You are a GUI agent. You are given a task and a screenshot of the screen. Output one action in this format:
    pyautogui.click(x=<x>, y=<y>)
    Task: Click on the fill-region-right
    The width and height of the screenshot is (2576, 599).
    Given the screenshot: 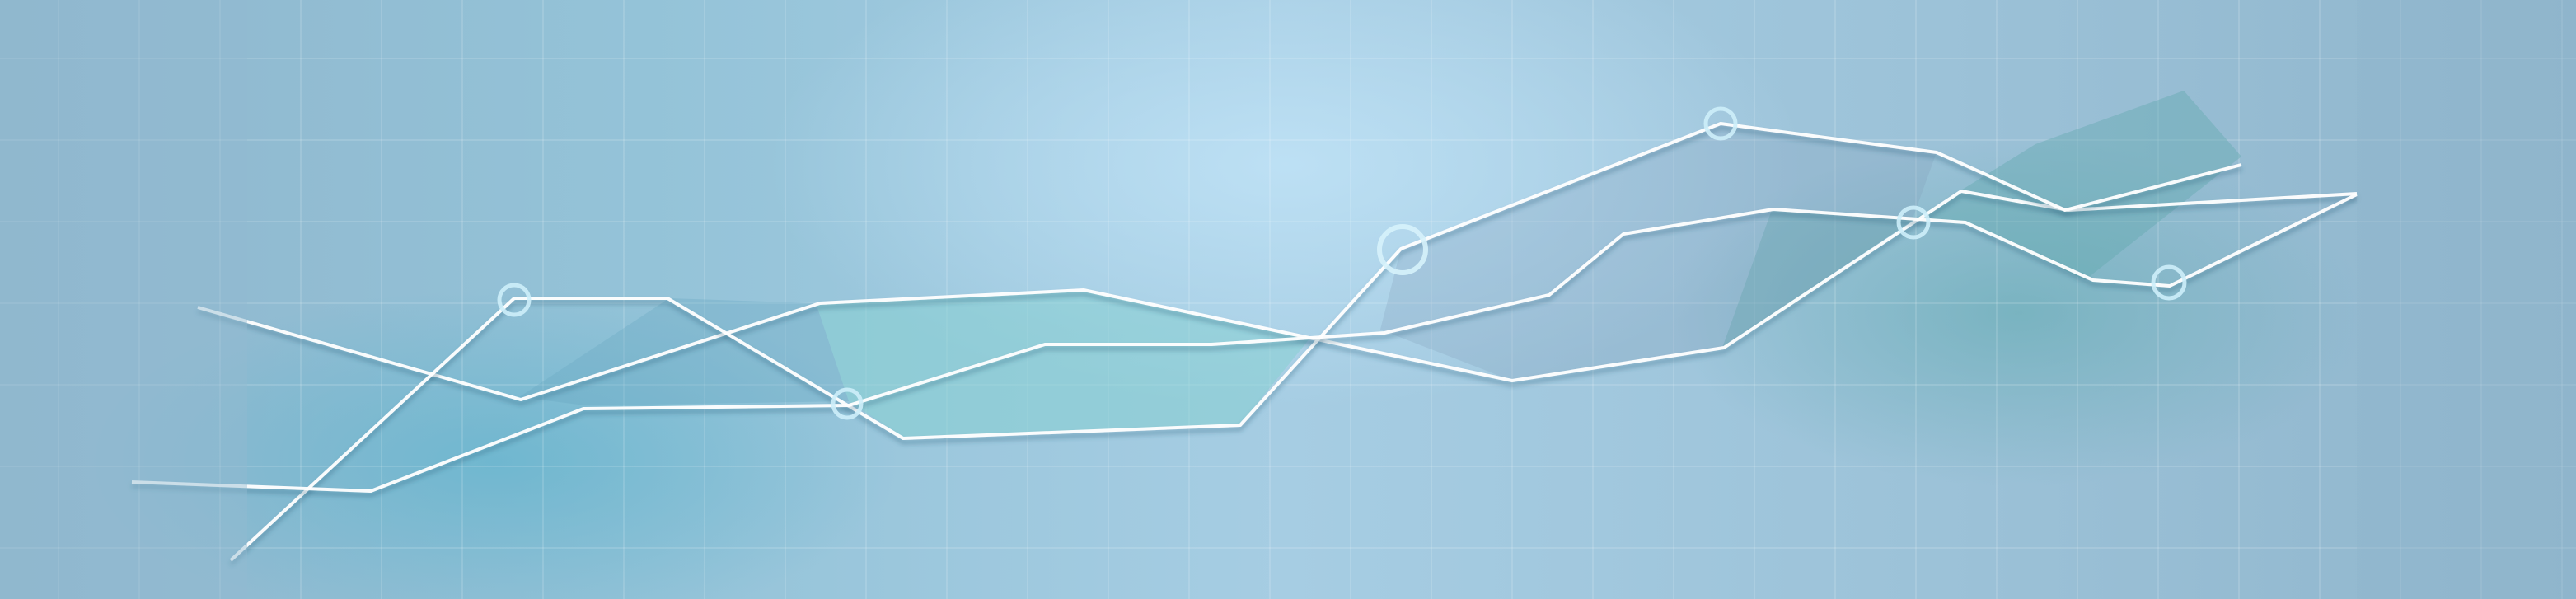 What is the action you would take?
    pyautogui.click(x=1981, y=220)
    